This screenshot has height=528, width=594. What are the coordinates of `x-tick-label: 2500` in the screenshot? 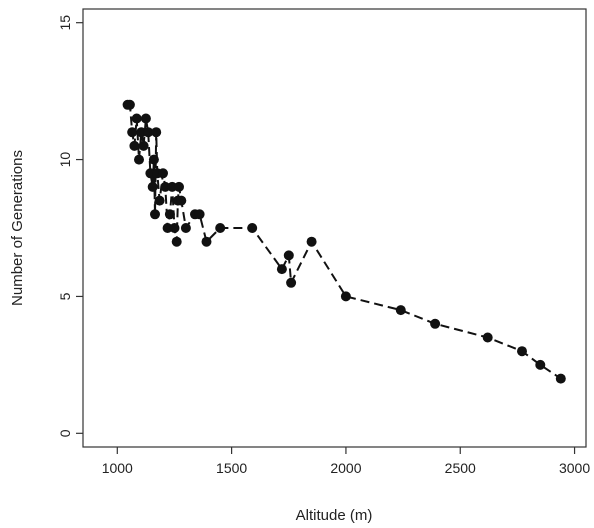 It's located at (460, 468).